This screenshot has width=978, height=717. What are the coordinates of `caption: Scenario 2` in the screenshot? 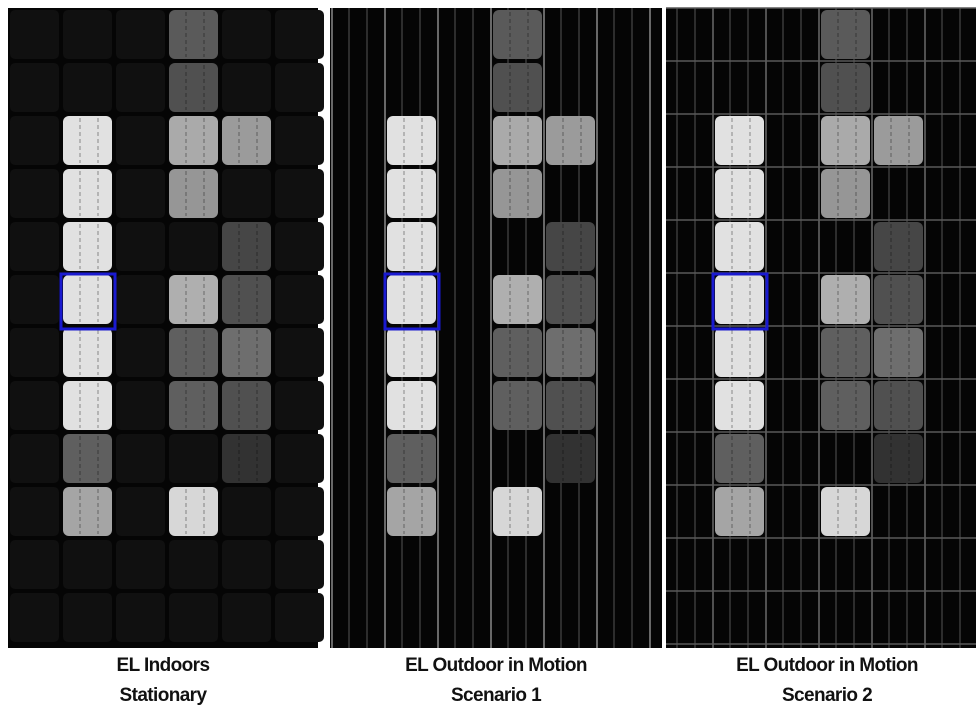 It's located at (827, 695).